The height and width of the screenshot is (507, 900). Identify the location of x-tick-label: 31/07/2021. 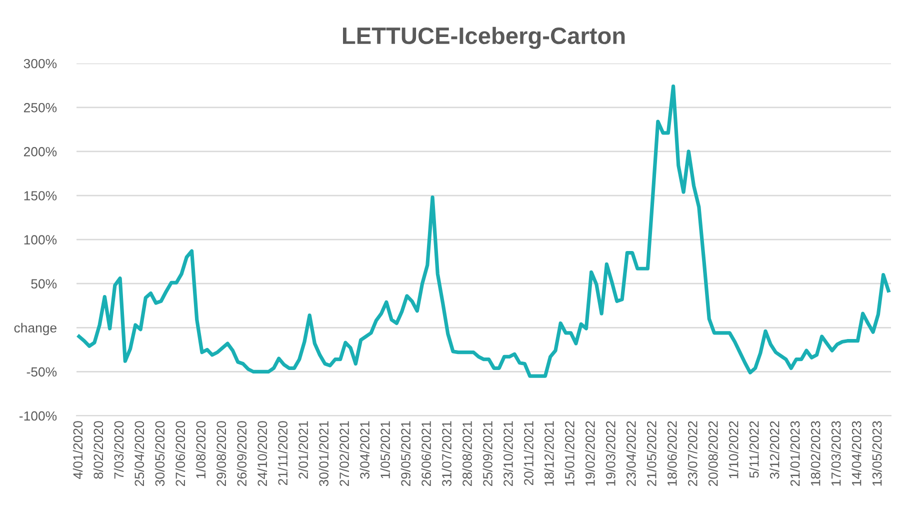
(447, 453).